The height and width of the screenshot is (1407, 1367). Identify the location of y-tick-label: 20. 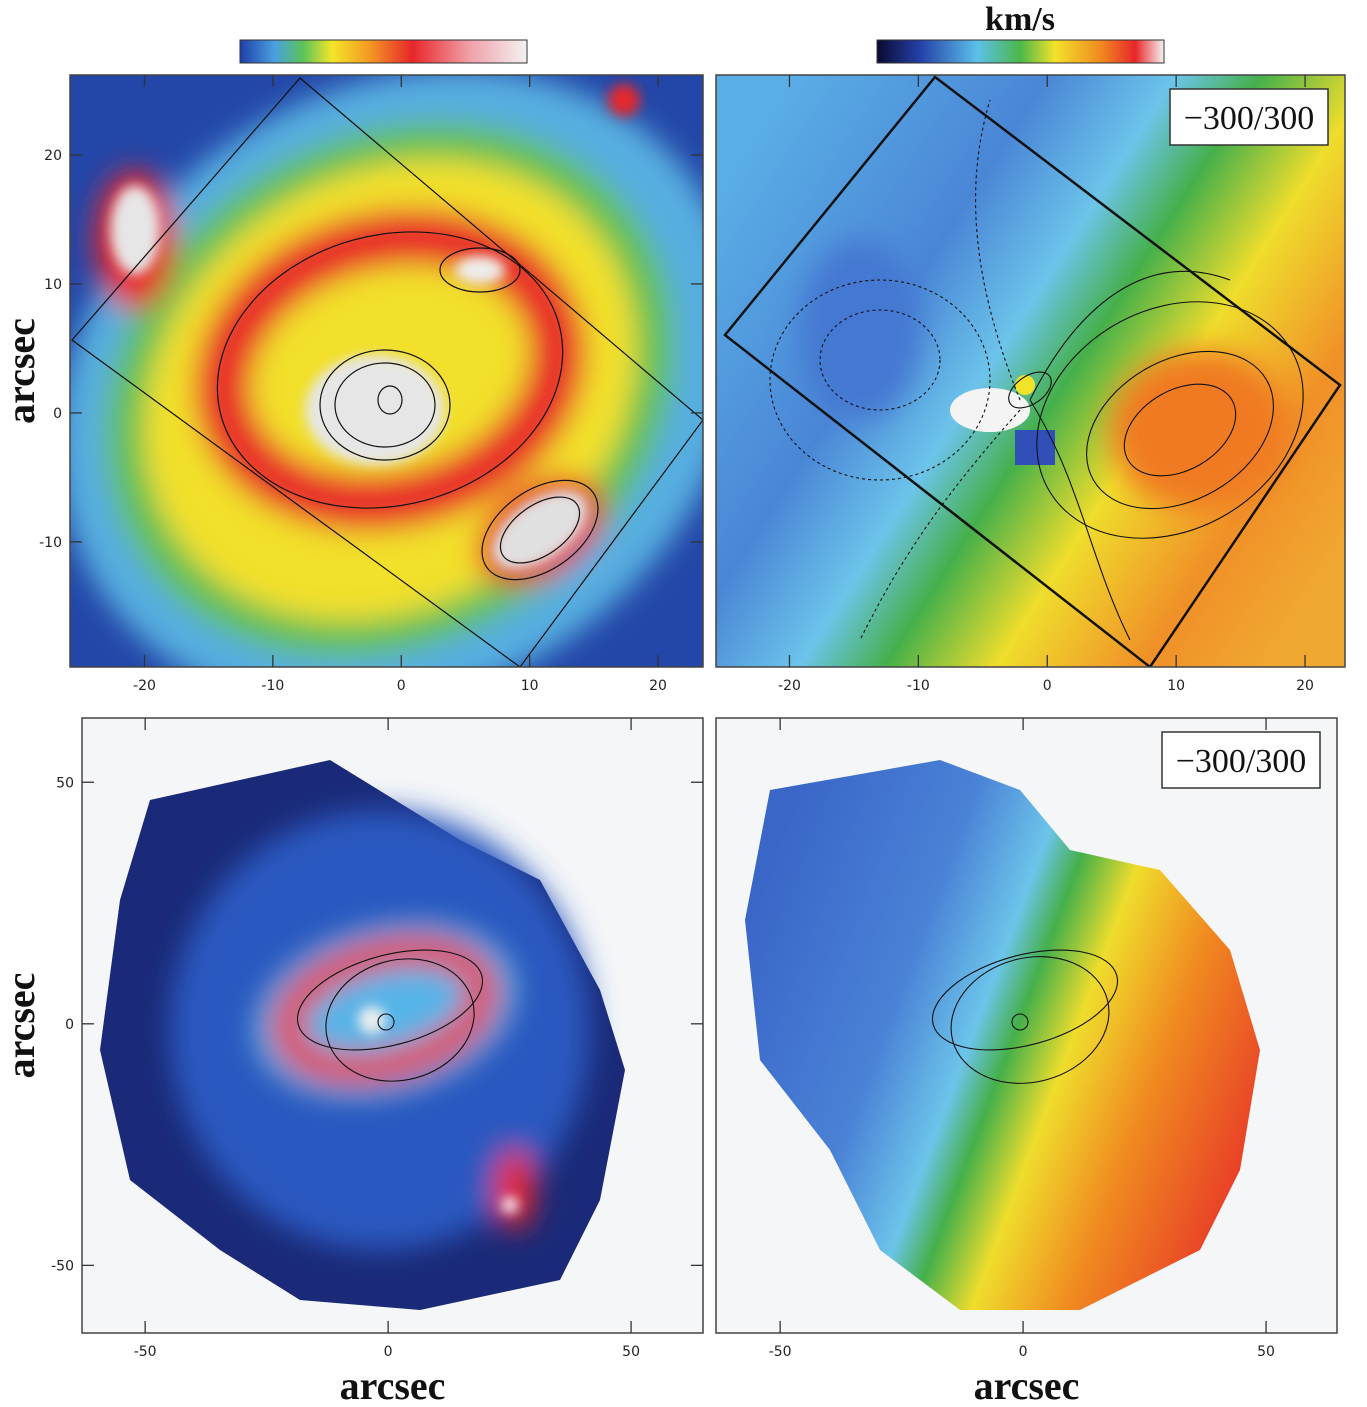
(53, 156).